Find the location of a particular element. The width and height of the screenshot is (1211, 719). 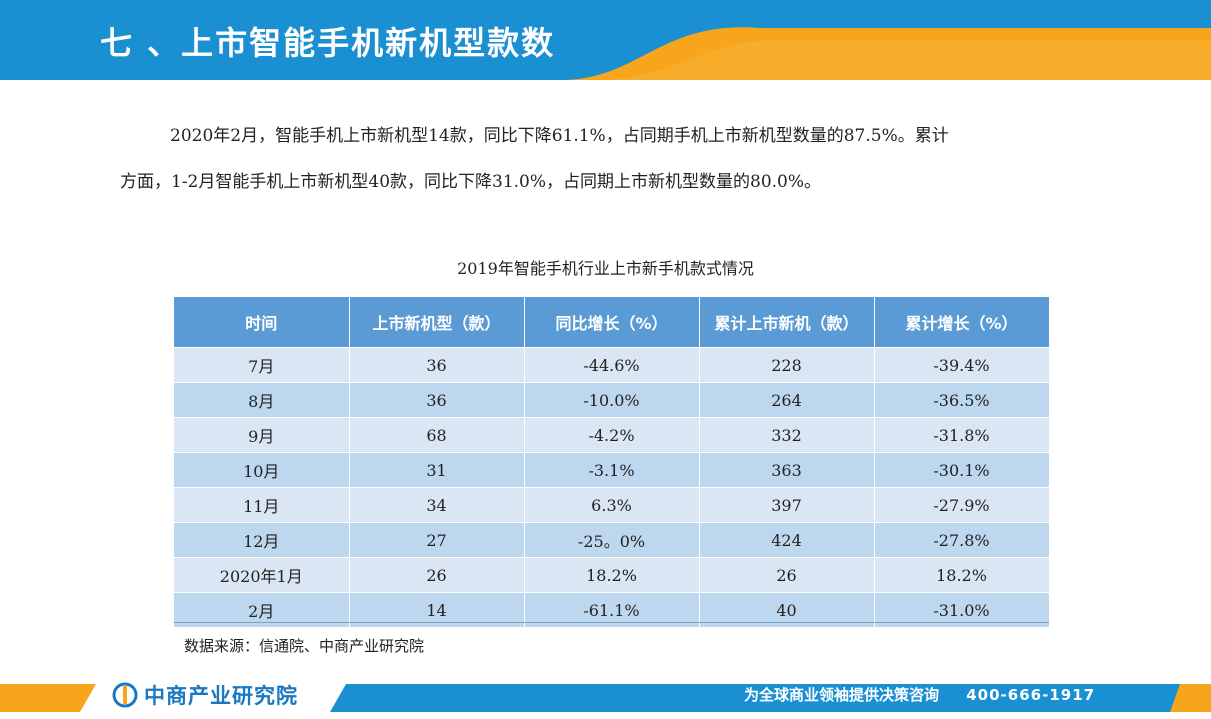

table-cell: 6.3% is located at coordinates (612, 505).